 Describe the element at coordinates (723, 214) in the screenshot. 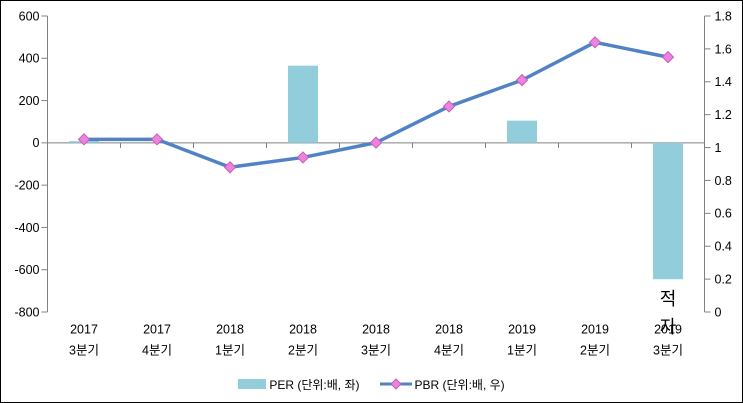

I see `right-axis-tick-label: 0.6` at that location.